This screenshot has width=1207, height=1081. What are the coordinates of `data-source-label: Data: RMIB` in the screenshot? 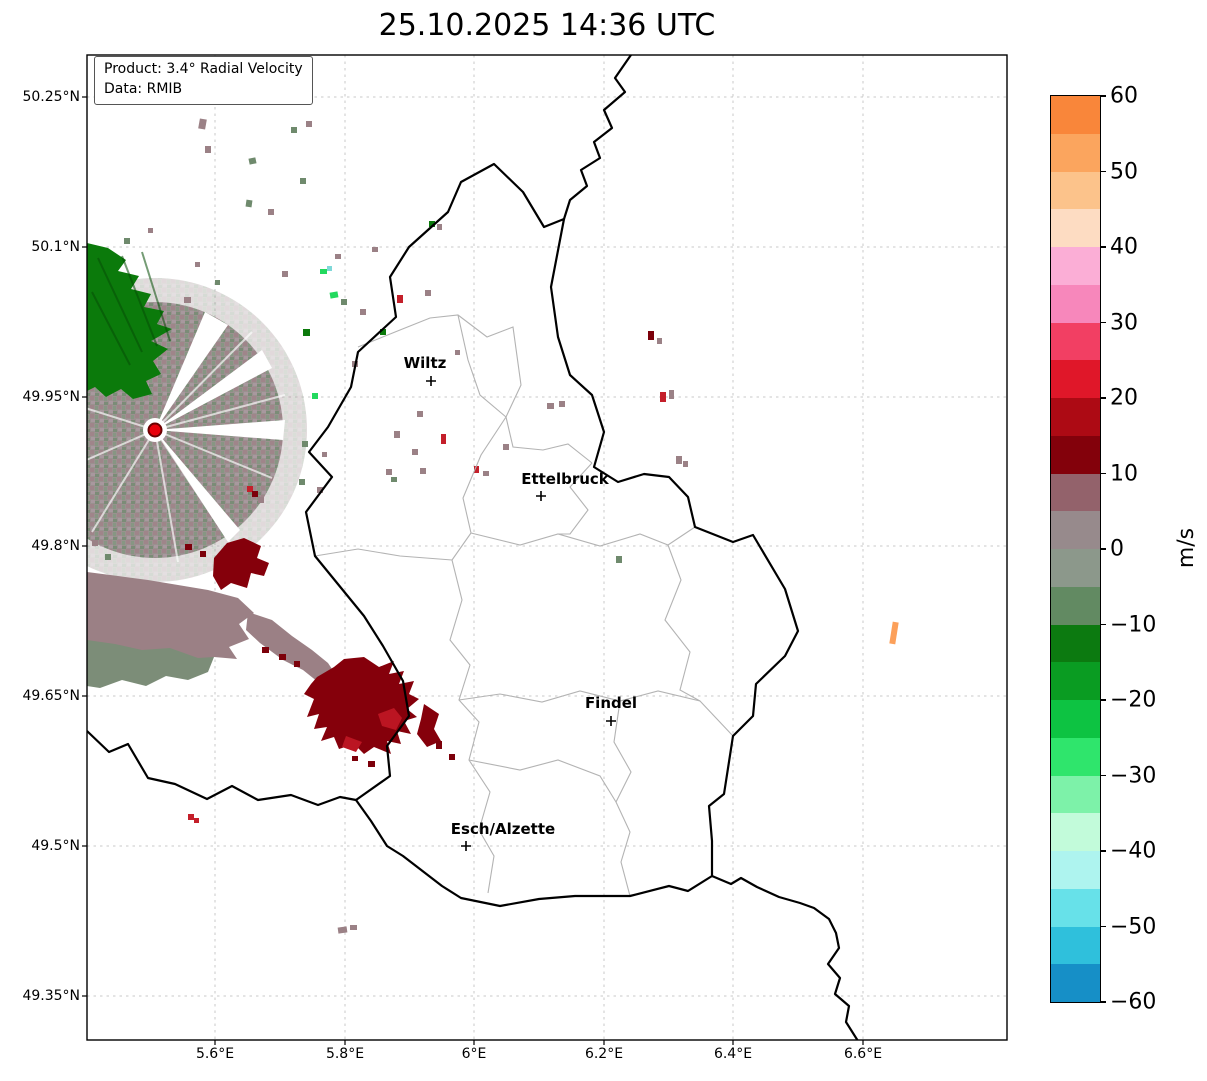 It's located at (143, 88).